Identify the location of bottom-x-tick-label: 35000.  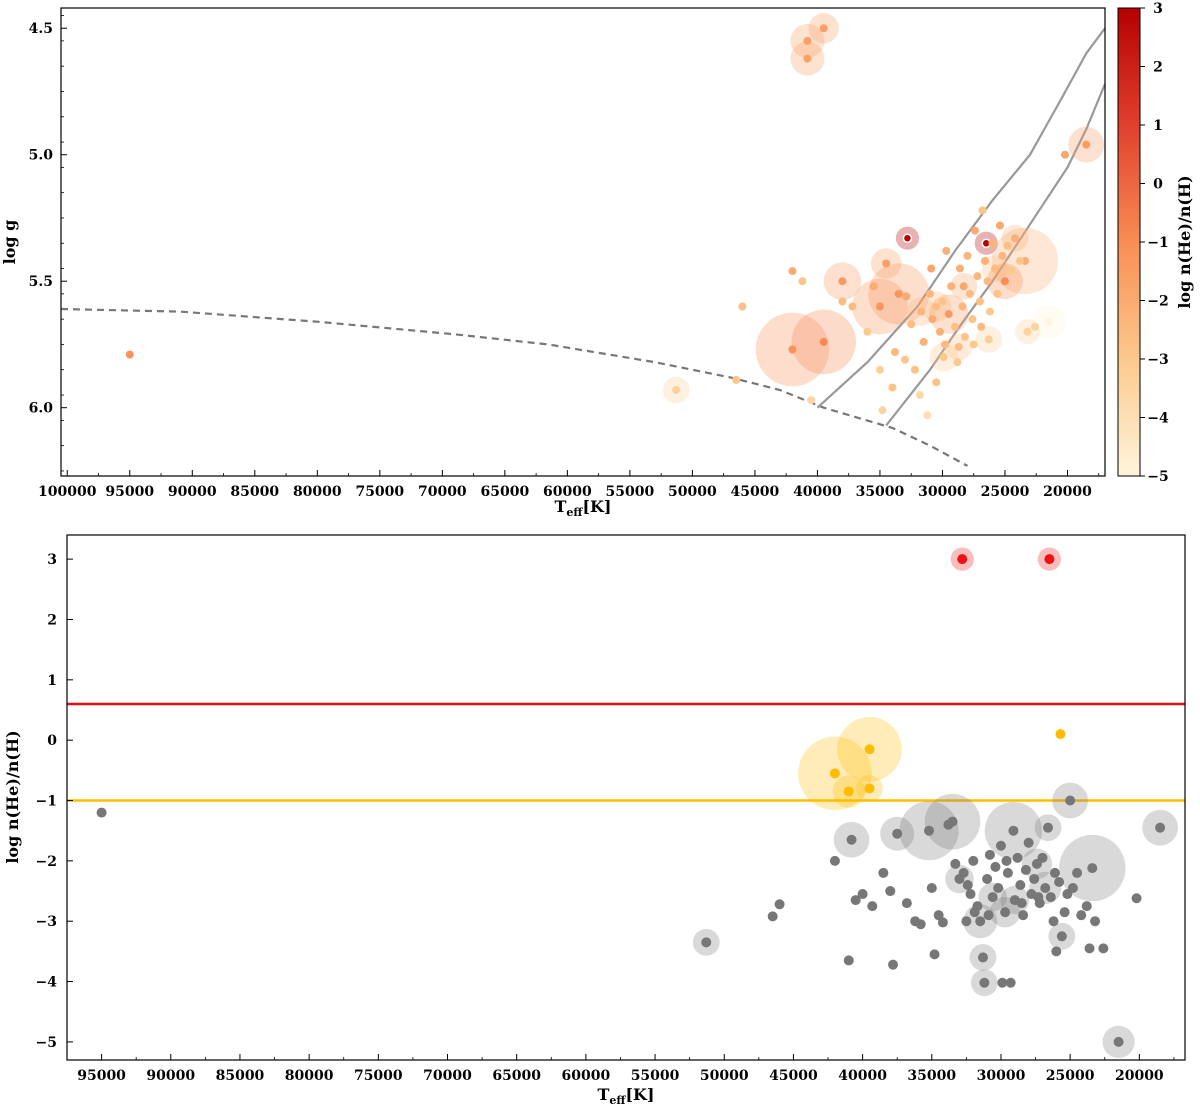
(931, 1076).